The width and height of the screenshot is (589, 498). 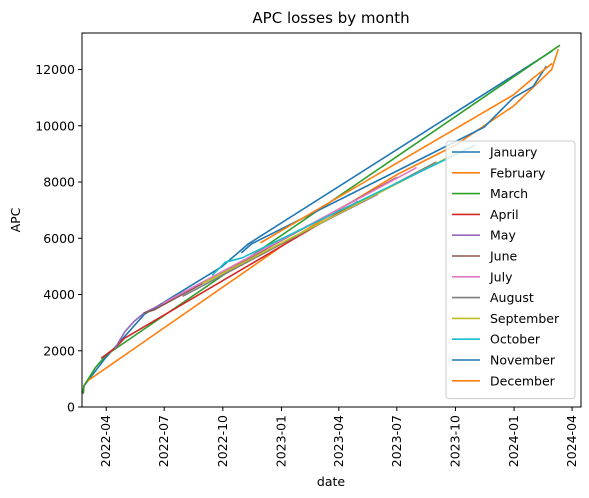 I want to click on y-axis-title: APC, so click(x=15, y=219).